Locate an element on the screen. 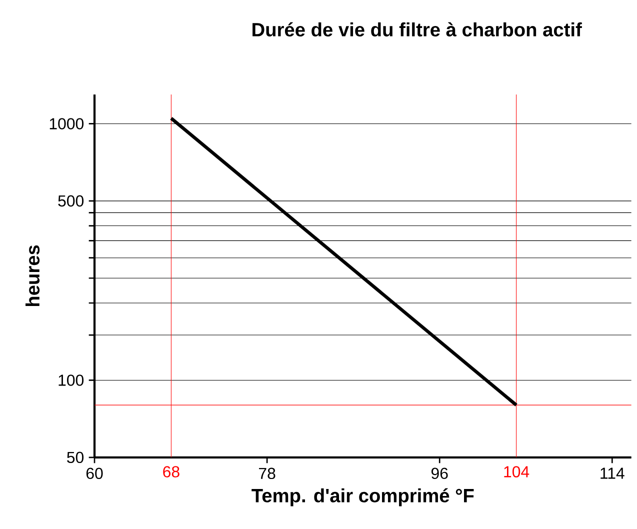 This screenshot has width=637, height=529. ref-line-label: 104 is located at coordinates (517, 472).